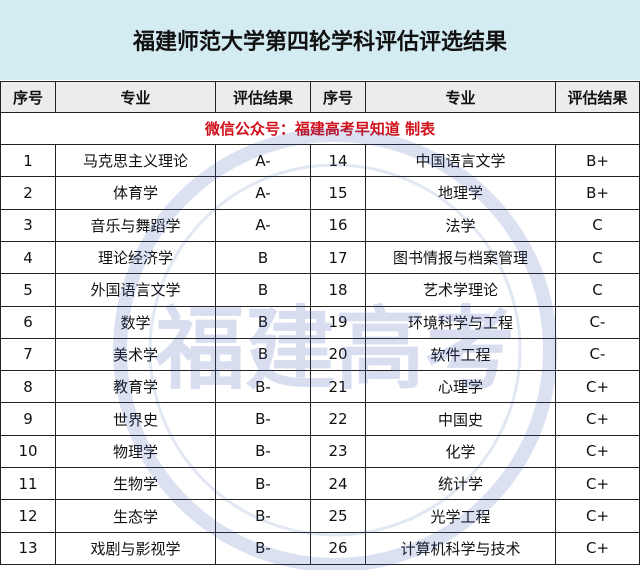 Image resolution: width=640 pixels, height=570 pixels. What do you see at coordinates (136, 516) in the screenshot?
I see `table-cell: 生态学` at bounding box center [136, 516].